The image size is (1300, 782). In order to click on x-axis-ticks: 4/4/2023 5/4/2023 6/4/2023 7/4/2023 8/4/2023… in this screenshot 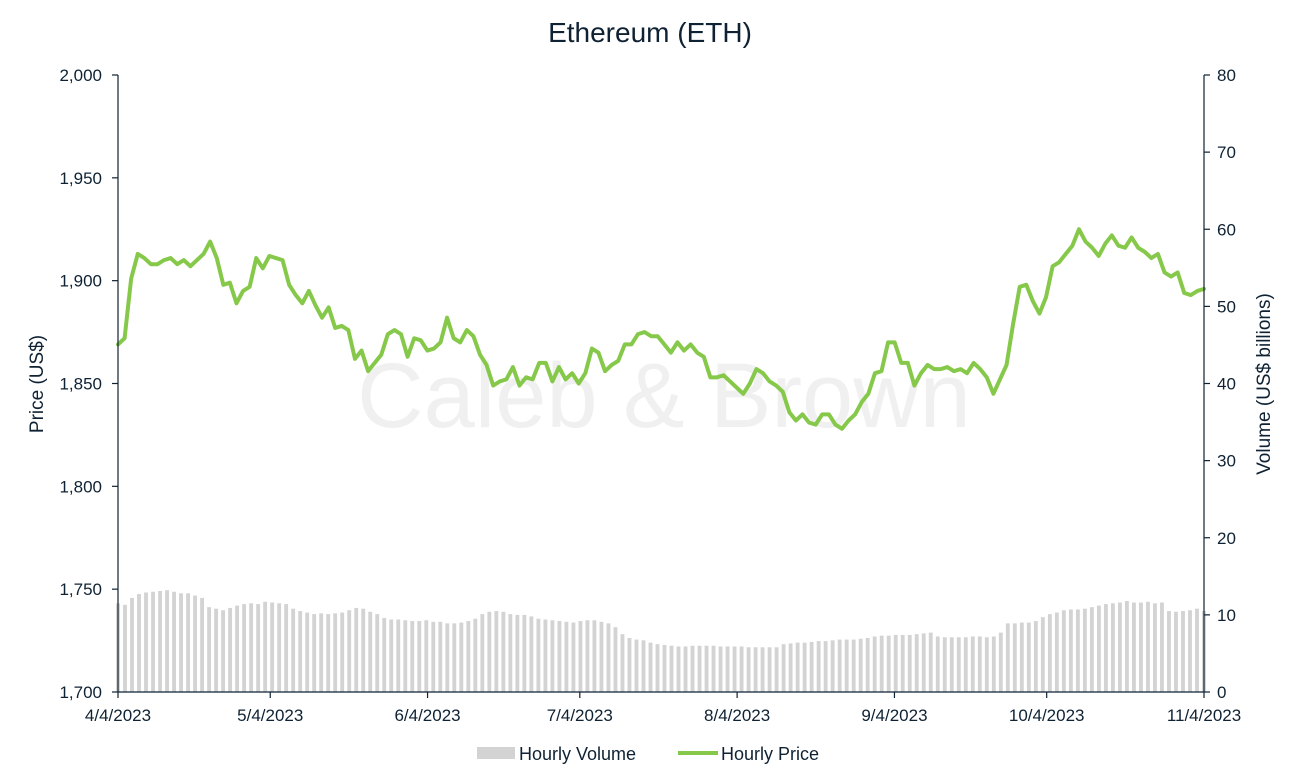, I will do `click(663, 708)`.